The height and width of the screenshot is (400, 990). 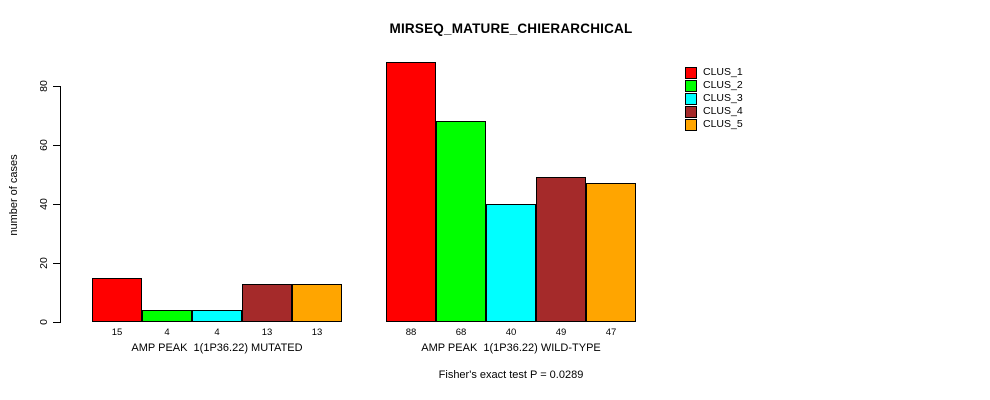 I want to click on bar-clus_1-group2, so click(x=411, y=192).